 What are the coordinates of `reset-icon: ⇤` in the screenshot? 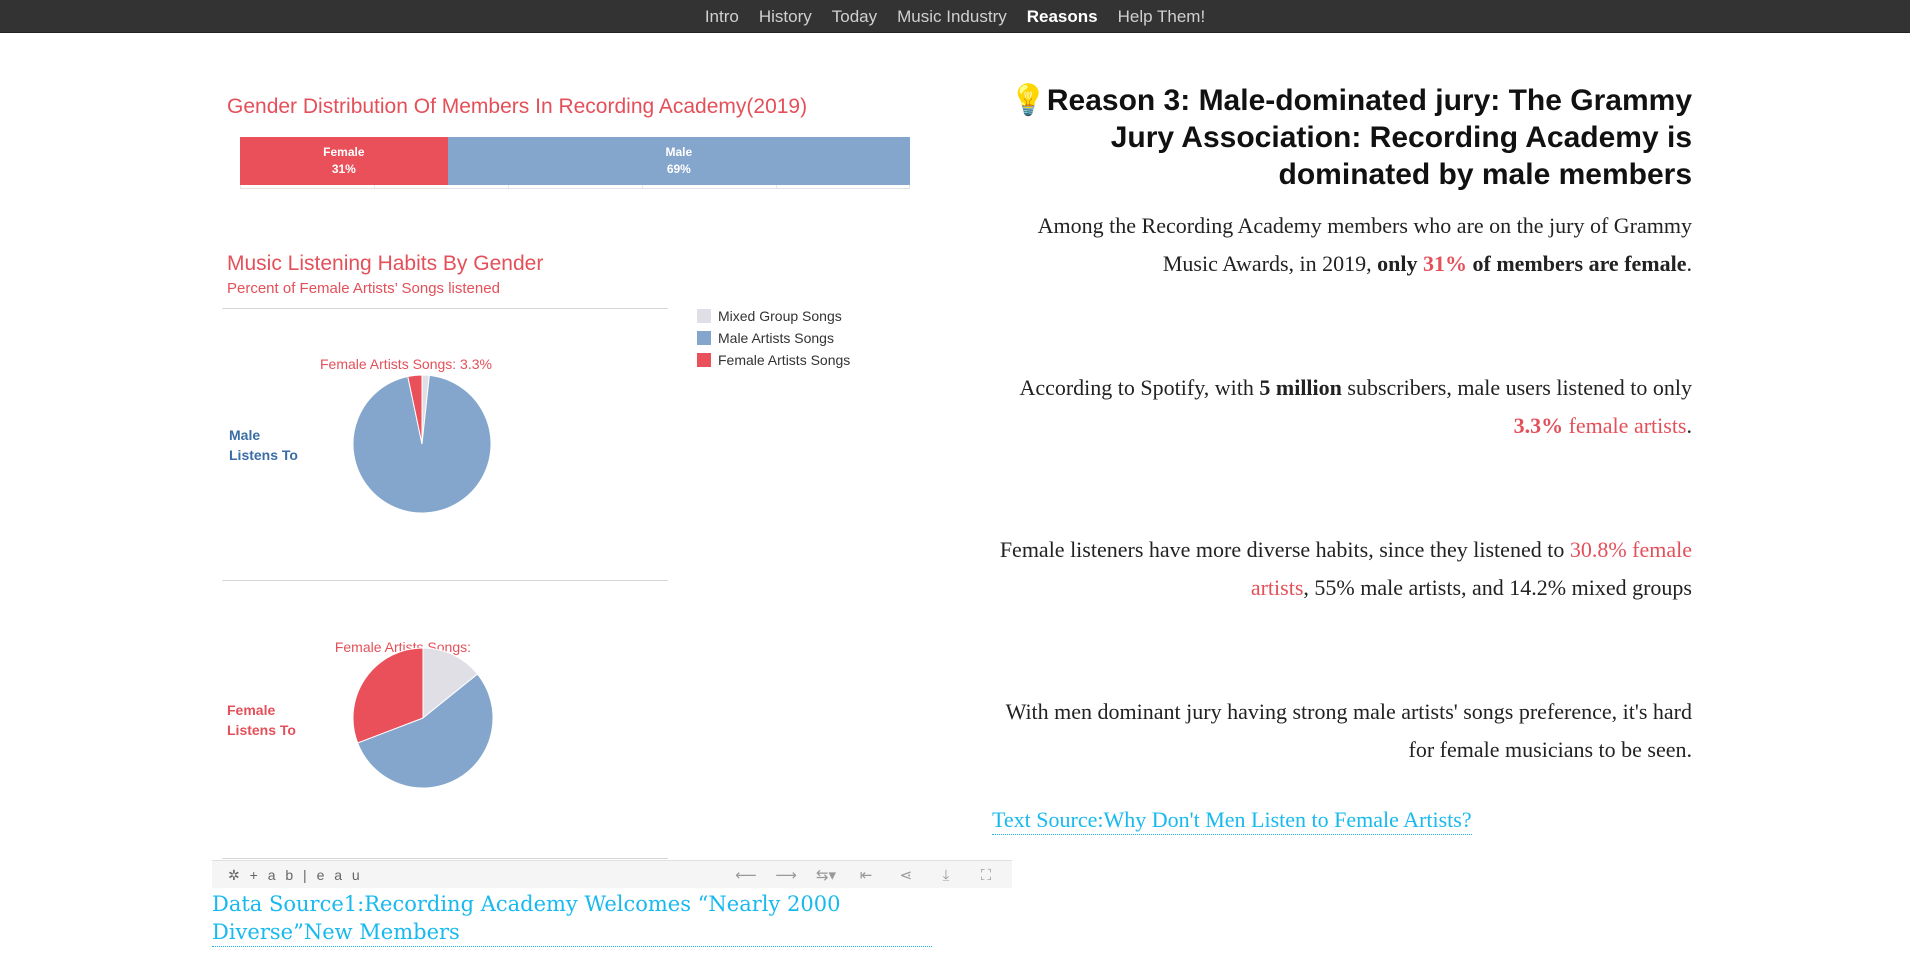 It's located at (866, 875).